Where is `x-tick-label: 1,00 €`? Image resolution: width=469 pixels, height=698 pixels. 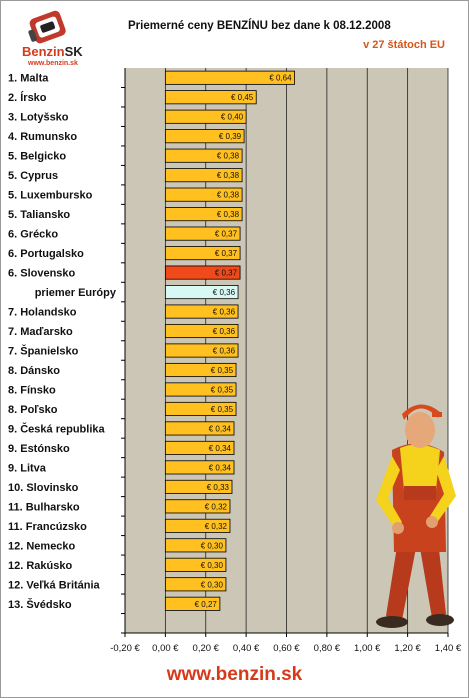
x-tick-label: 1,00 € is located at coordinates (367, 648).